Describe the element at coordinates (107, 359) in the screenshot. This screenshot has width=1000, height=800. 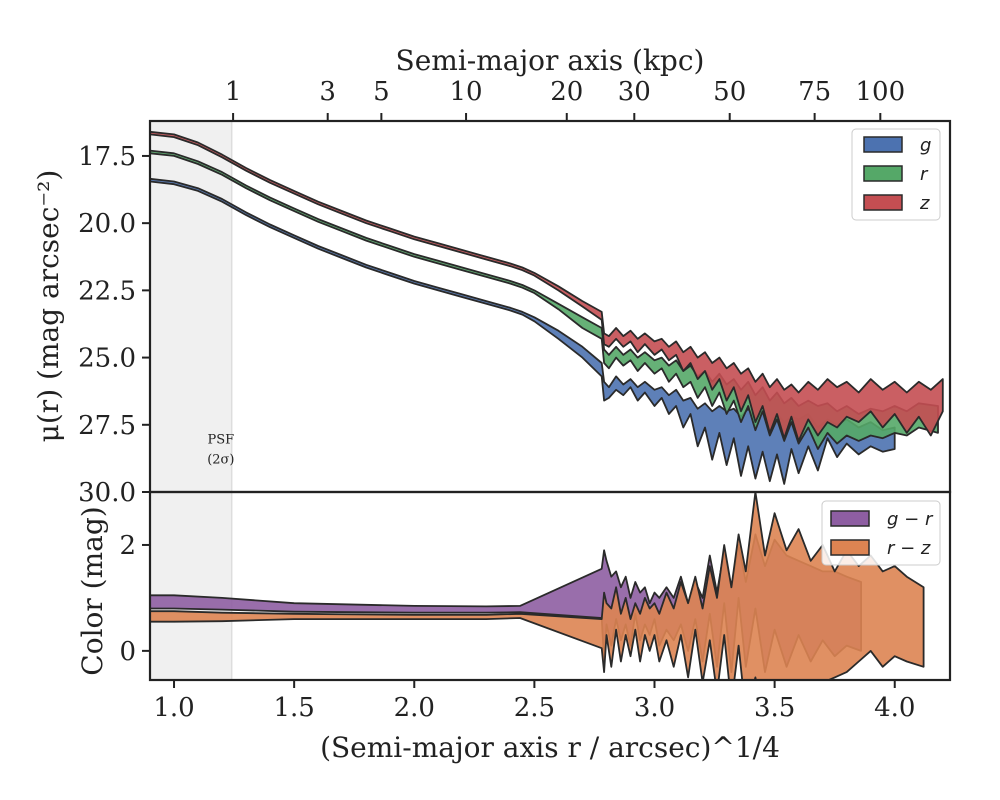
I see `y-tick-label: 25.0` at that location.